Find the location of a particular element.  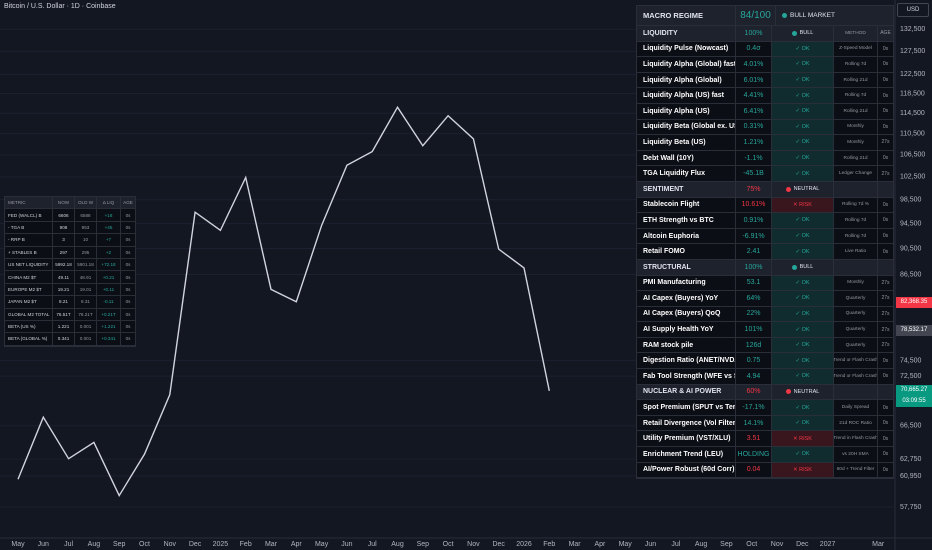

indicator-method: Rolling 7d % is located at coordinates (856, 205).